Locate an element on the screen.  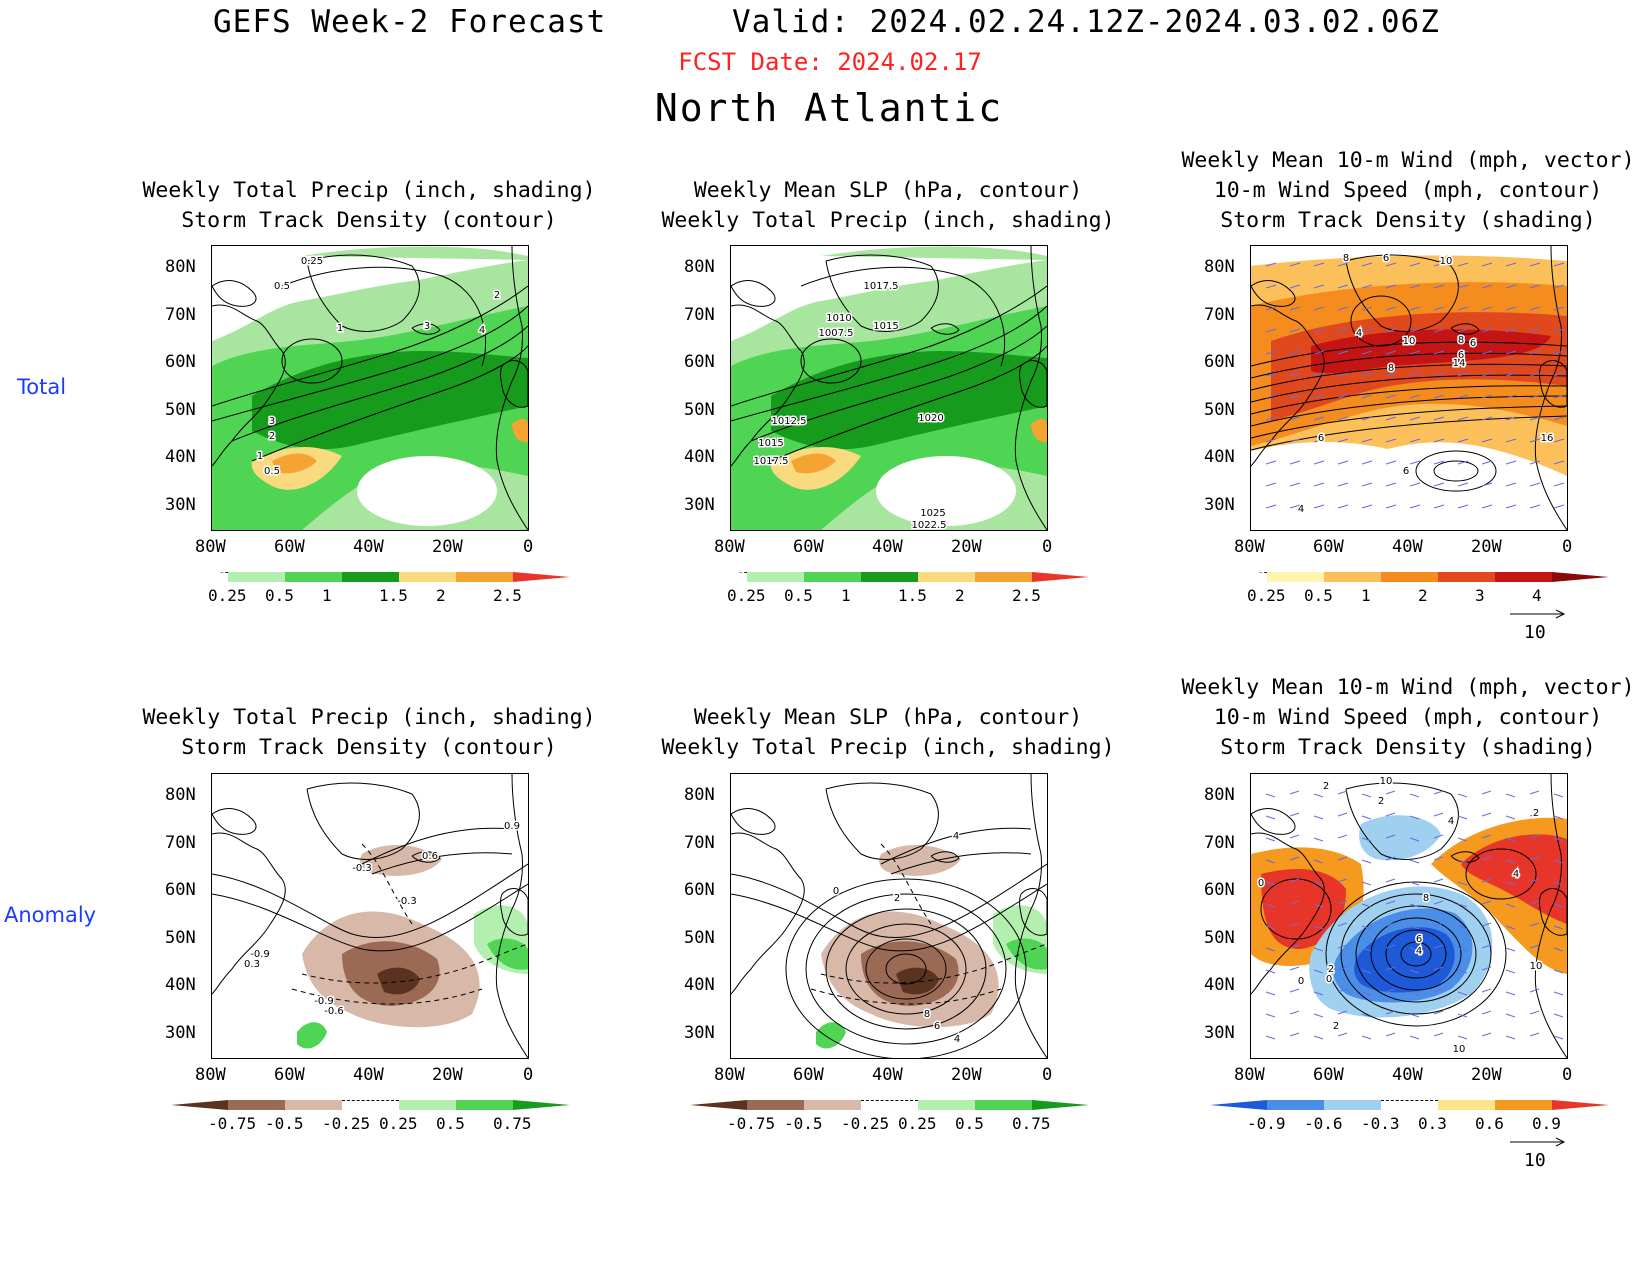
greenland-coast is located at coordinates (882, 821).